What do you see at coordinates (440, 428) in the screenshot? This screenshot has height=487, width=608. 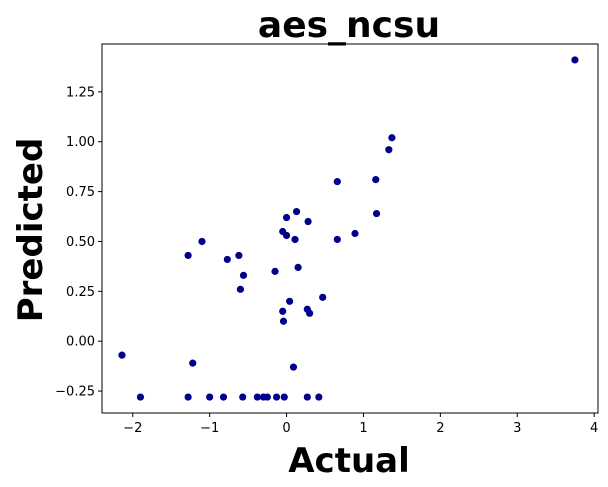 I see `x-tick-label: 2` at bounding box center [440, 428].